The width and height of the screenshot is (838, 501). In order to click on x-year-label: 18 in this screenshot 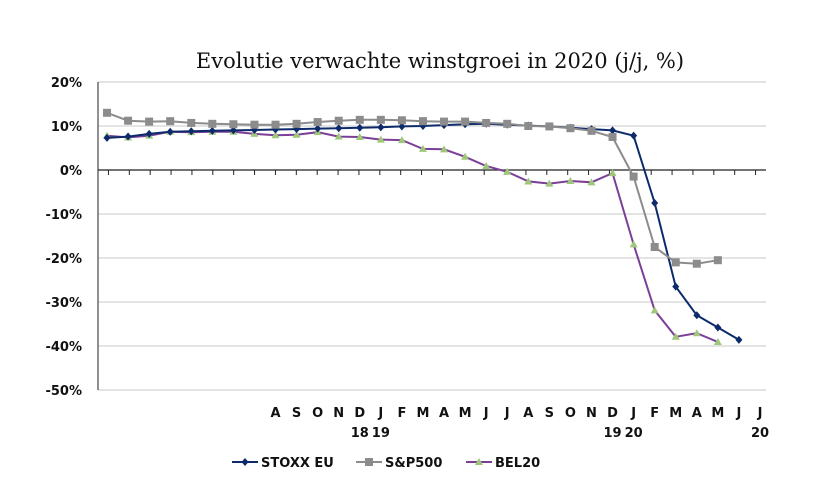, I will do `click(360, 433)`.